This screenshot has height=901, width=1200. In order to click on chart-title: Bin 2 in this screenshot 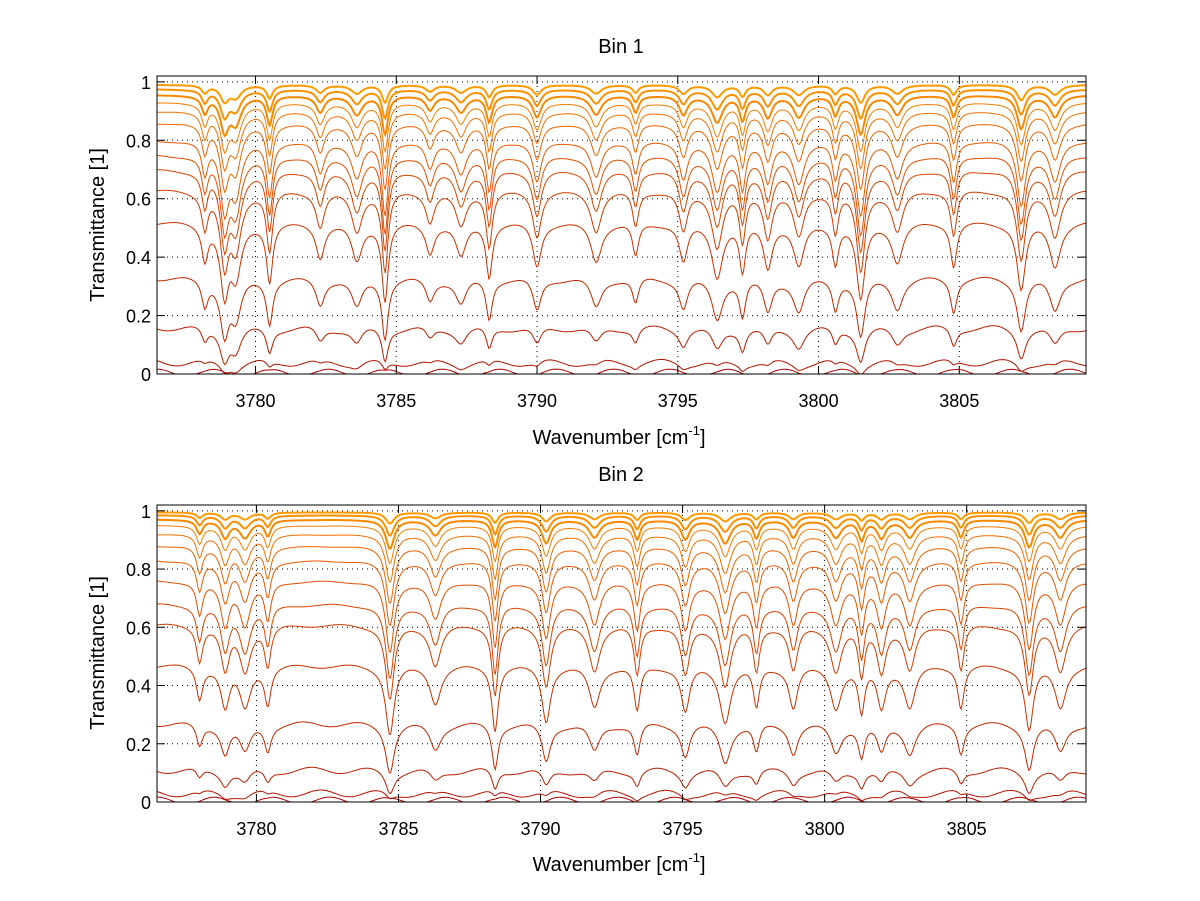, I will do `click(621, 475)`.